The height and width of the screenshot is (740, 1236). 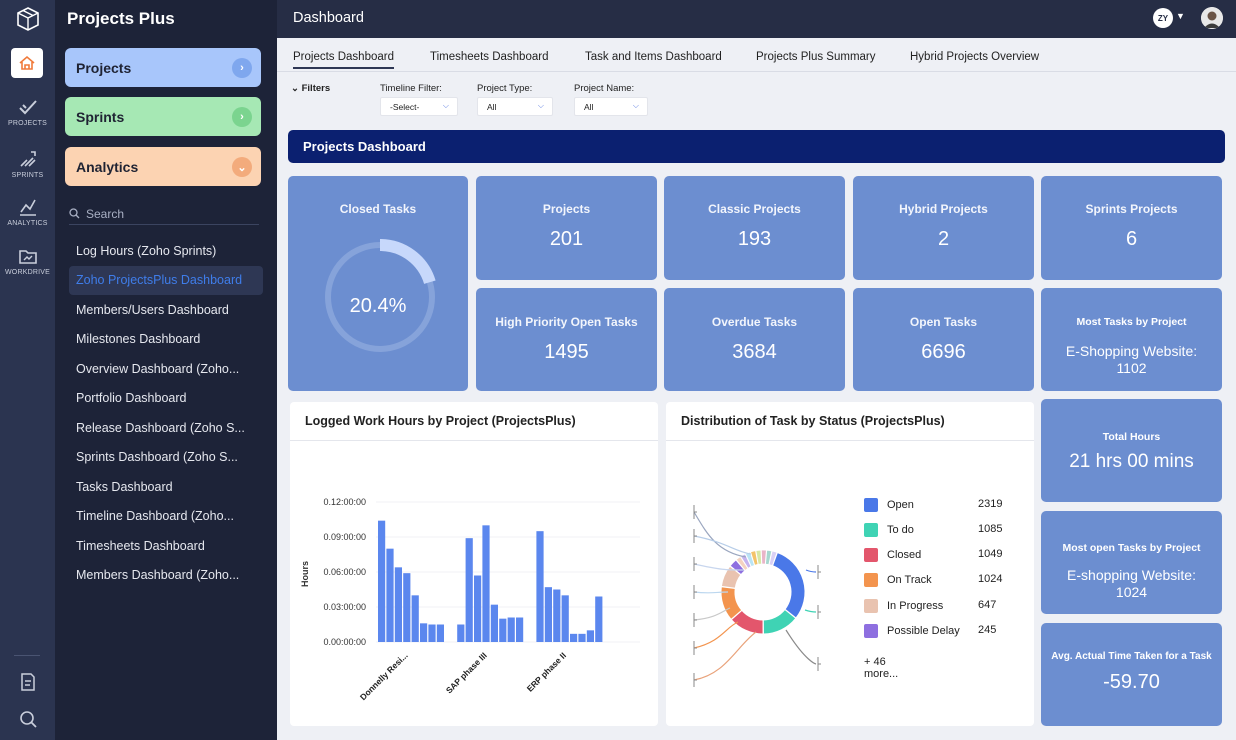 What do you see at coordinates (1131, 228) in the screenshot?
I see `sprints-projects-card: Sprints Projects 6` at bounding box center [1131, 228].